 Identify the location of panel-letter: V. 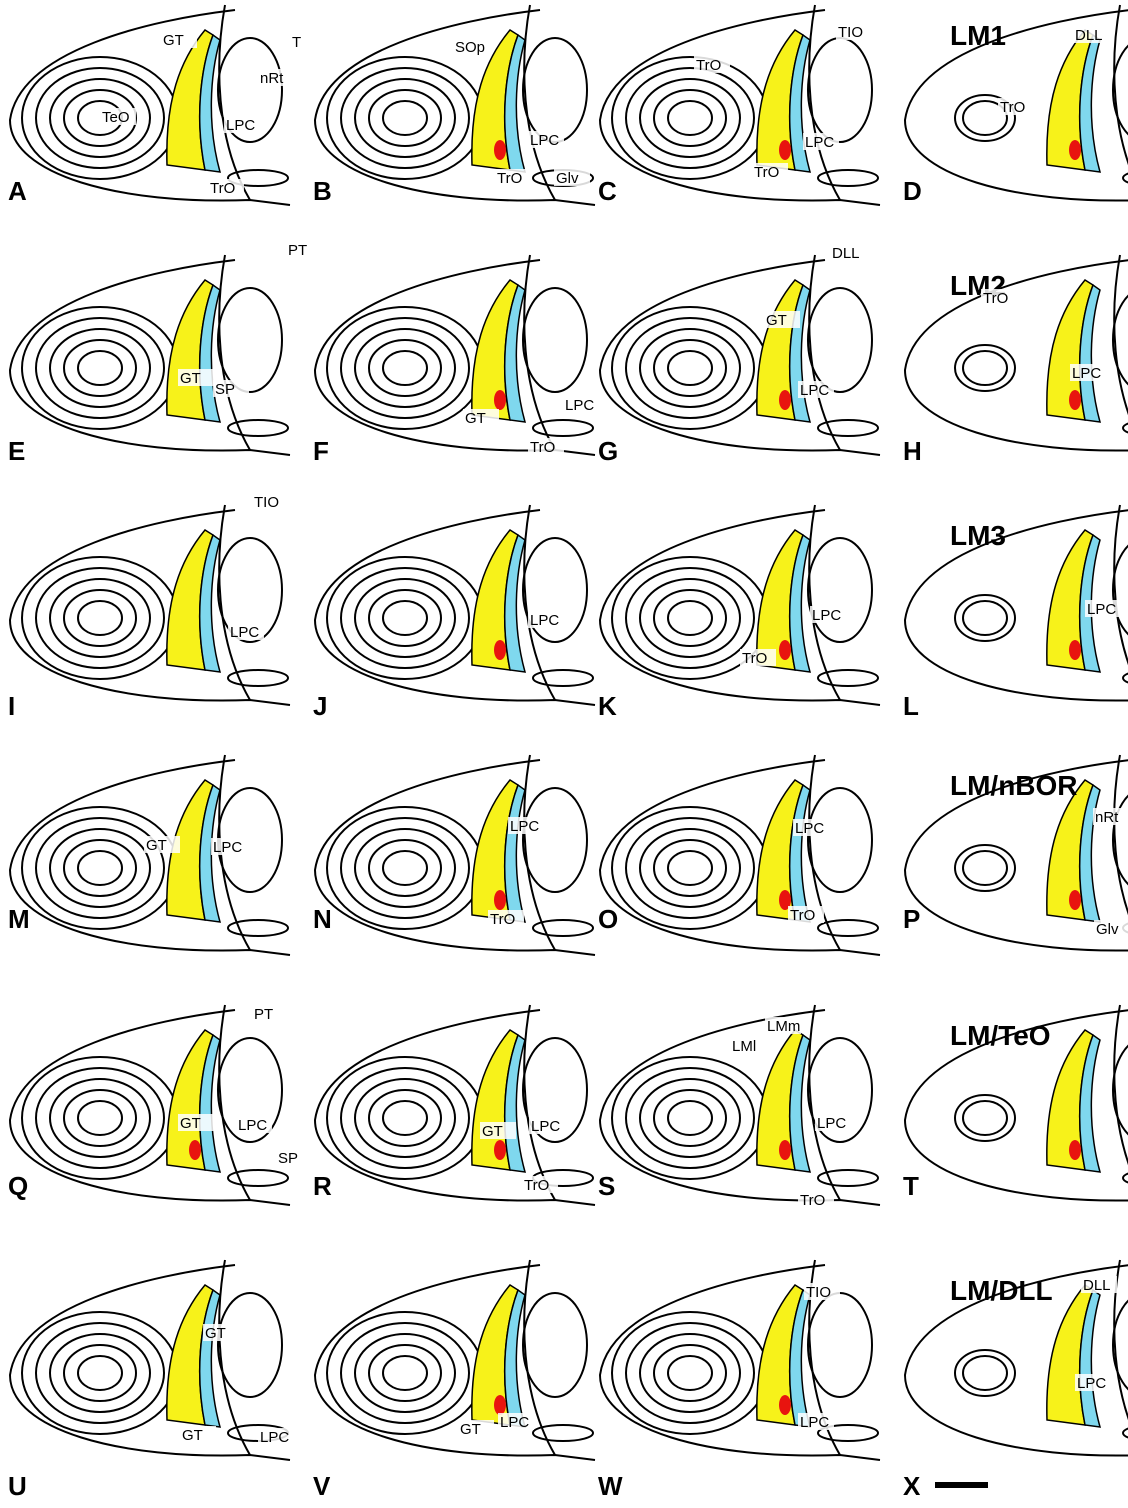
(322, 1486).